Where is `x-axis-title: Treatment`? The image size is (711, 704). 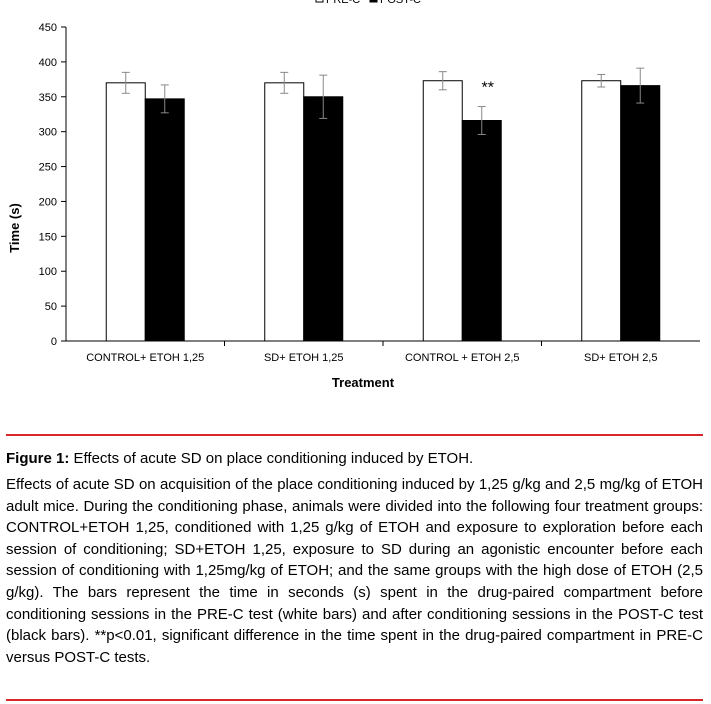
x-axis-title: Treatment is located at coordinates (363, 382).